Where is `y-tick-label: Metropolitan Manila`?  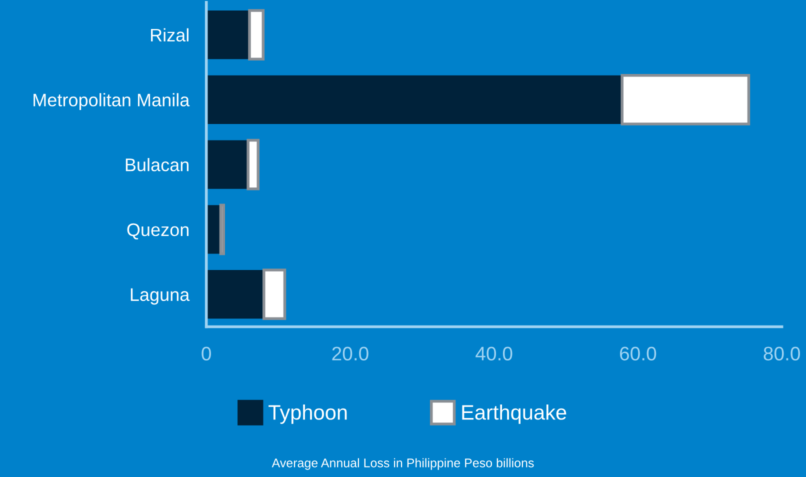 y-tick-label: Metropolitan Manila is located at coordinates (112, 101).